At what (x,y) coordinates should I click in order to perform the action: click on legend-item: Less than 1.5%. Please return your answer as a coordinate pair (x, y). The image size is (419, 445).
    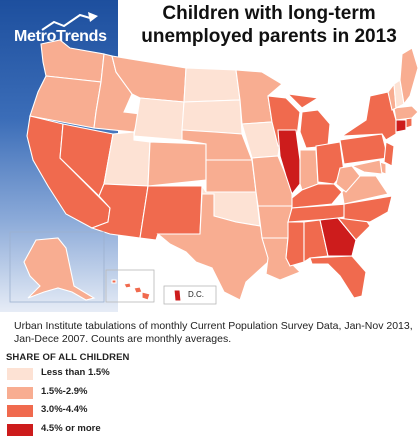
    Looking at the image, I should click on (106, 374).